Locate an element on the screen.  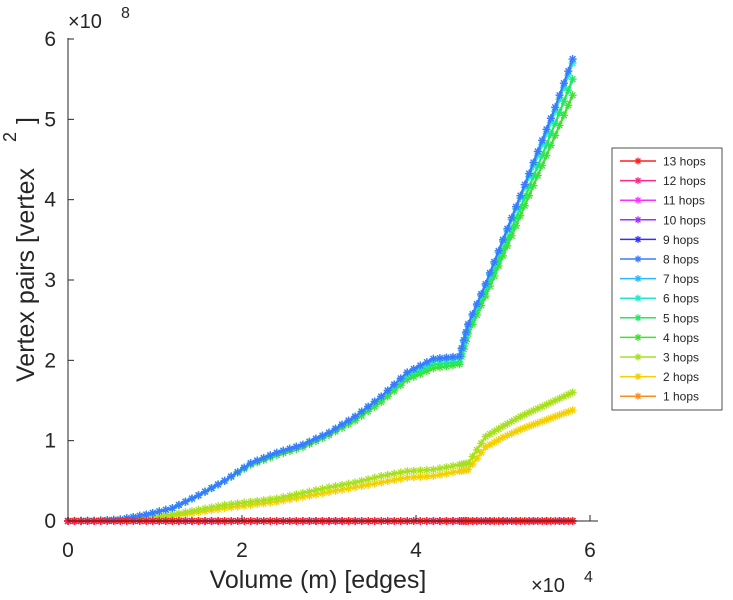
x-tick-label: 0 is located at coordinates (68, 550).